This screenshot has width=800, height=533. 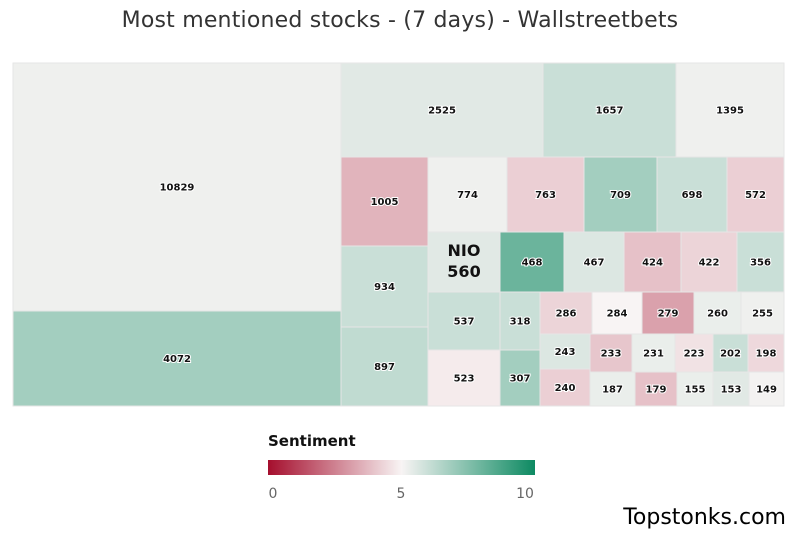 I want to click on treemap-tile-value-label: 155, so click(x=695, y=390).